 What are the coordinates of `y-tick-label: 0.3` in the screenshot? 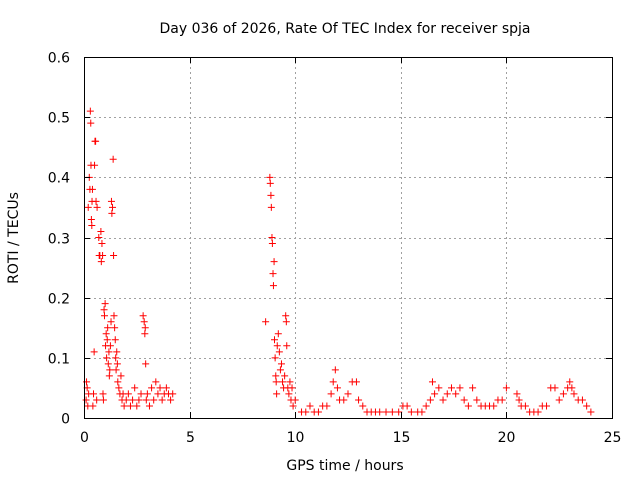 It's located at (59, 240).